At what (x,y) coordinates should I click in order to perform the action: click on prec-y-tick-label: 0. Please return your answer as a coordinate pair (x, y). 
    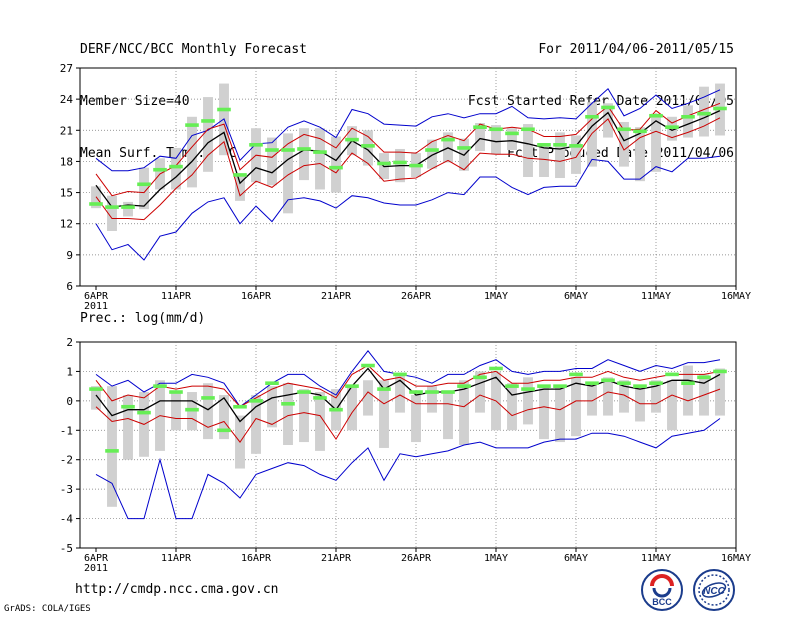
    Looking at the image, I should click on (69, 401).